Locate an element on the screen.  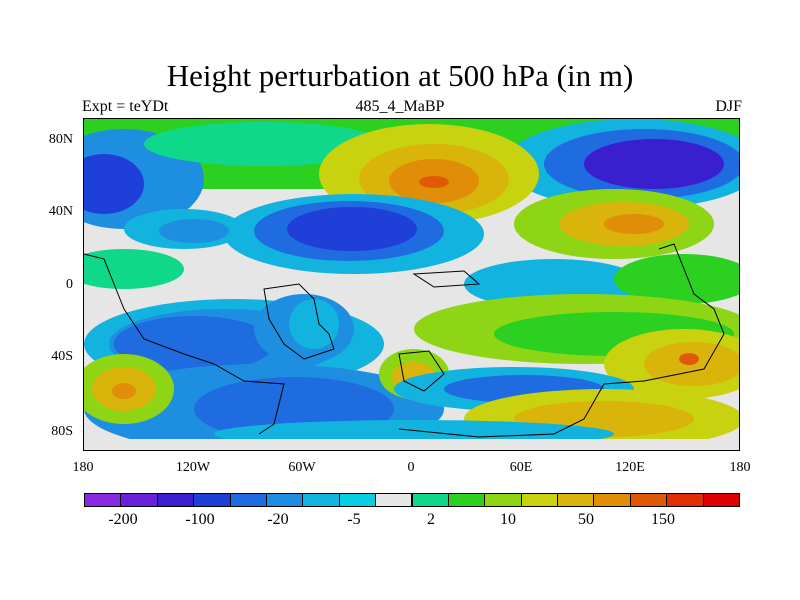
lat-tick: 40N is located at coordinates (60, 211).